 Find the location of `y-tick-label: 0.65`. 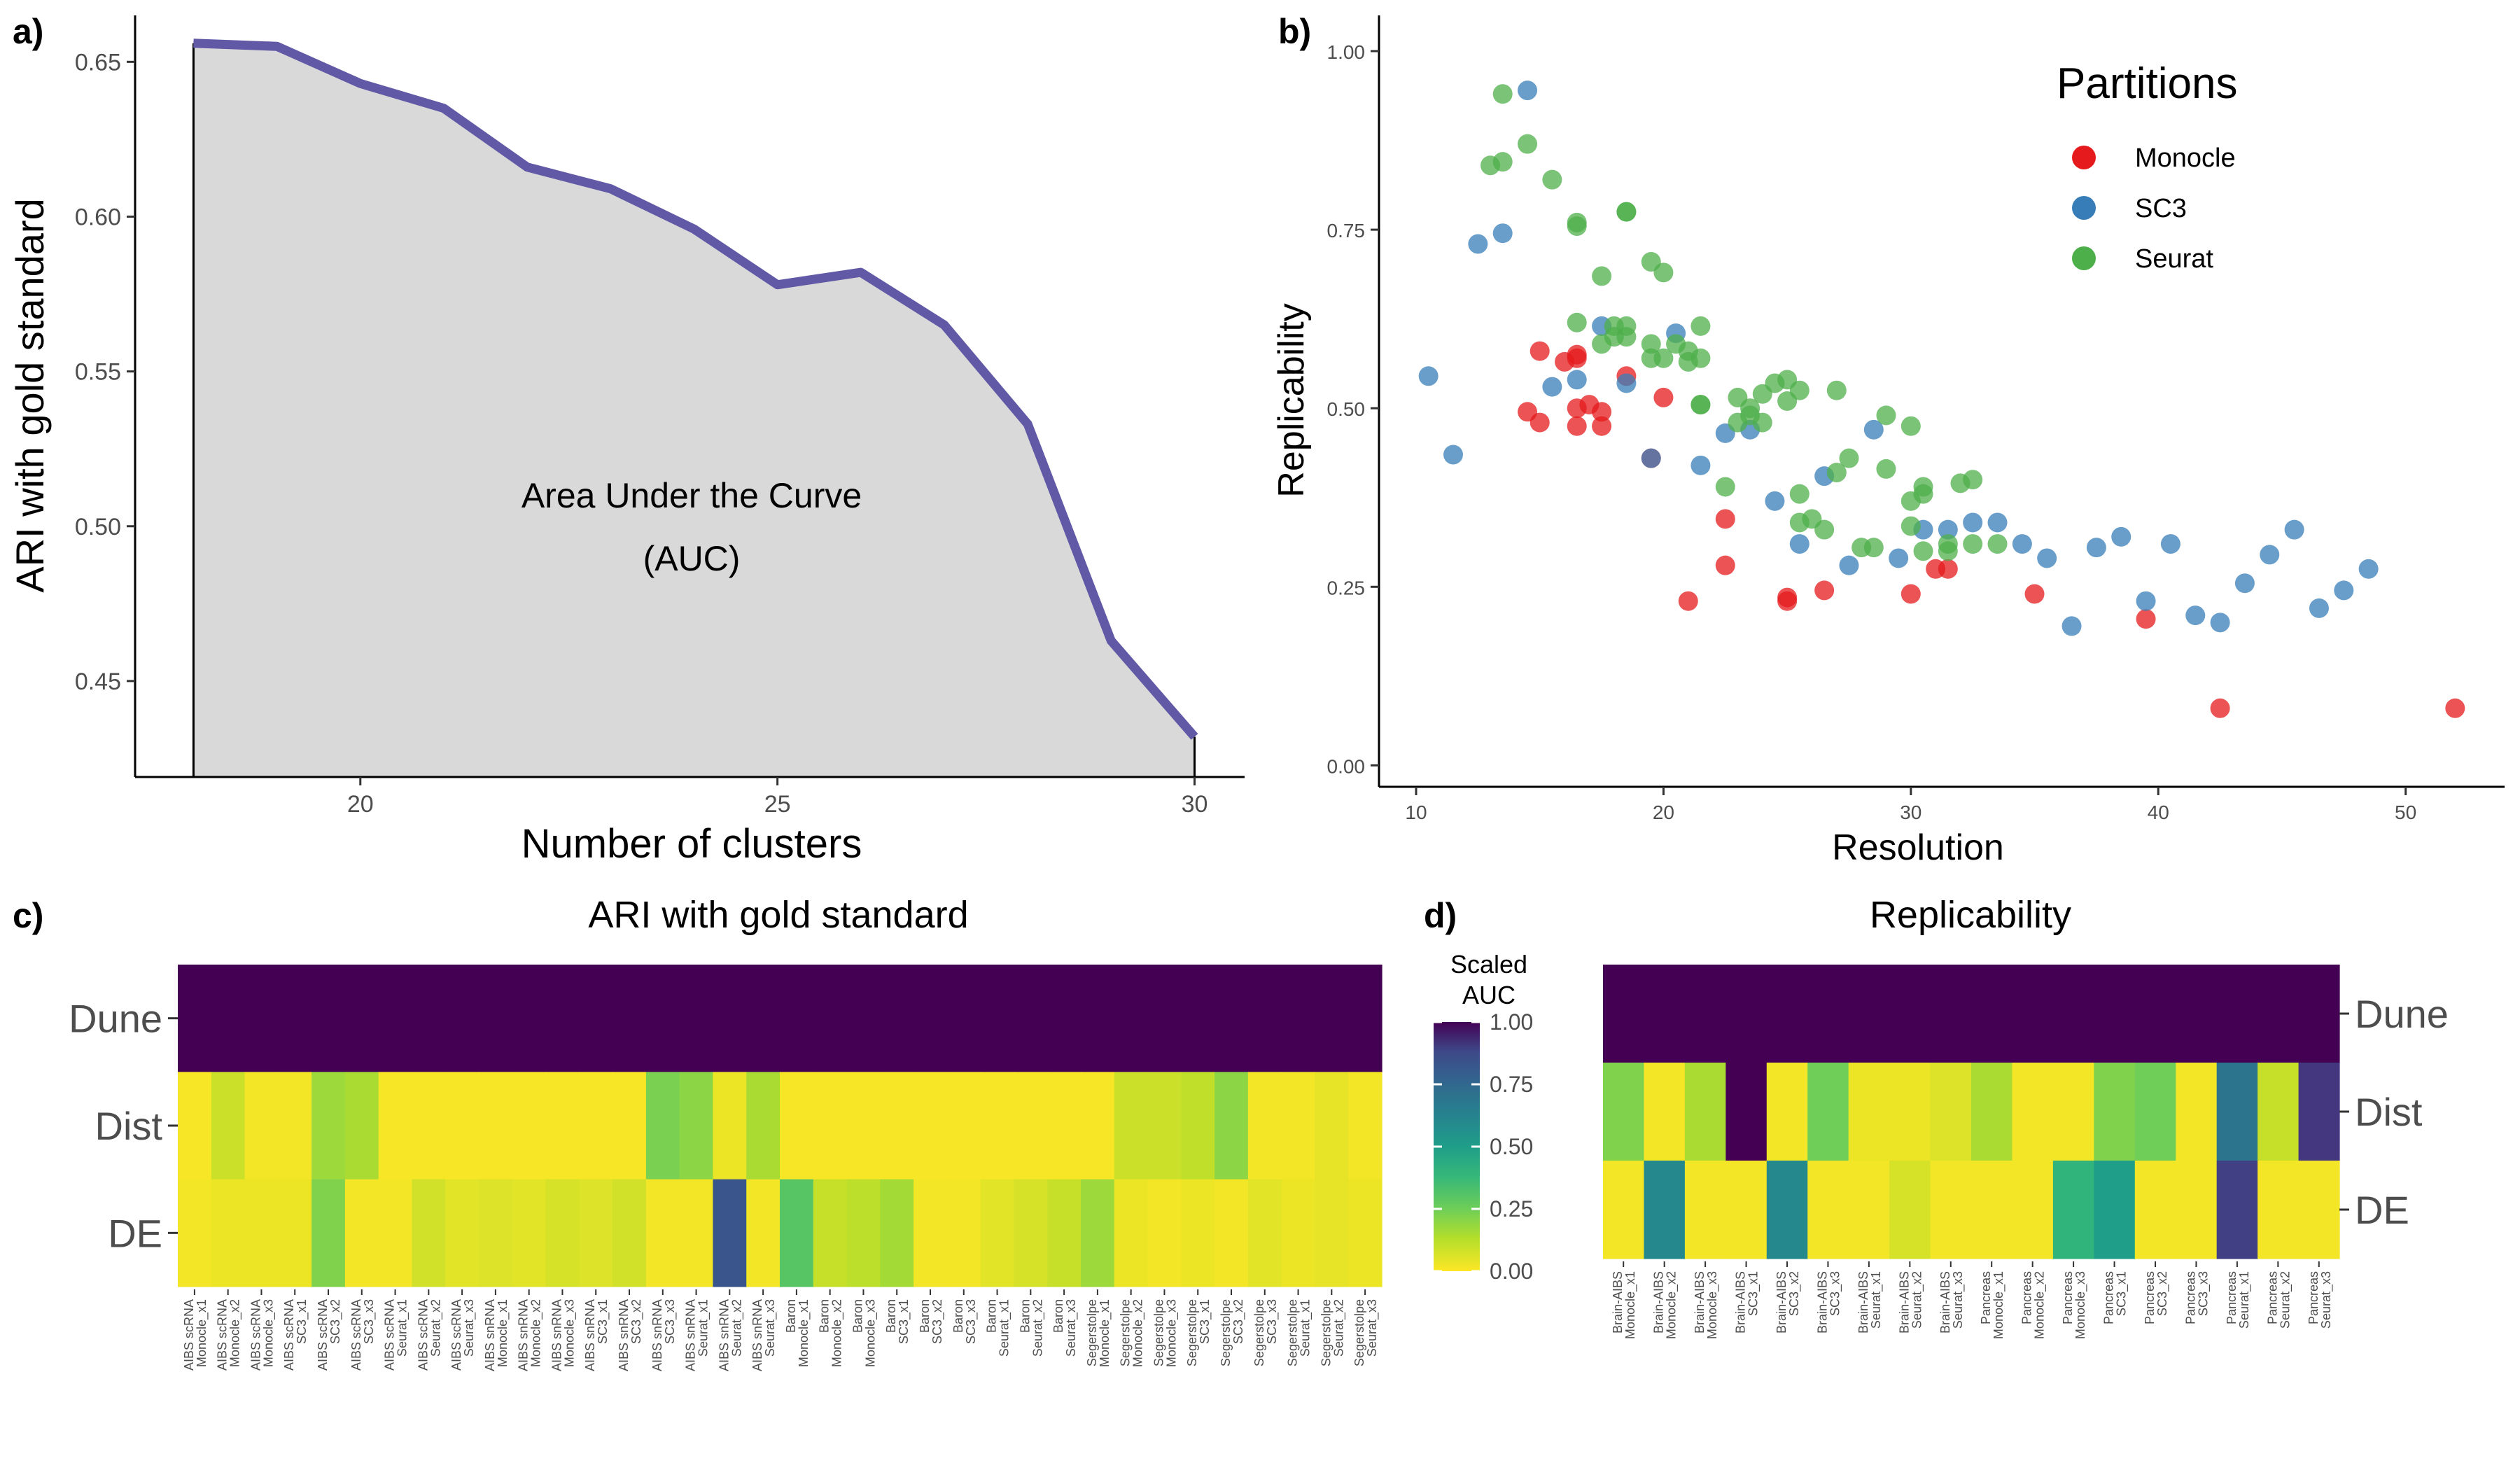

y-tick-label: 0.65 is located at coordinates (98, 62).